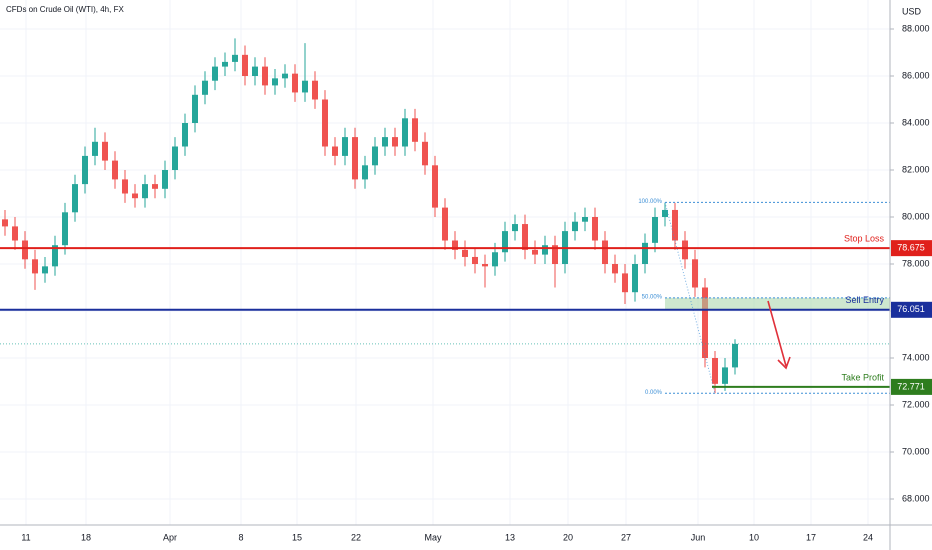  I want to click on price-tag-label: 76.051, so click(911, 309).